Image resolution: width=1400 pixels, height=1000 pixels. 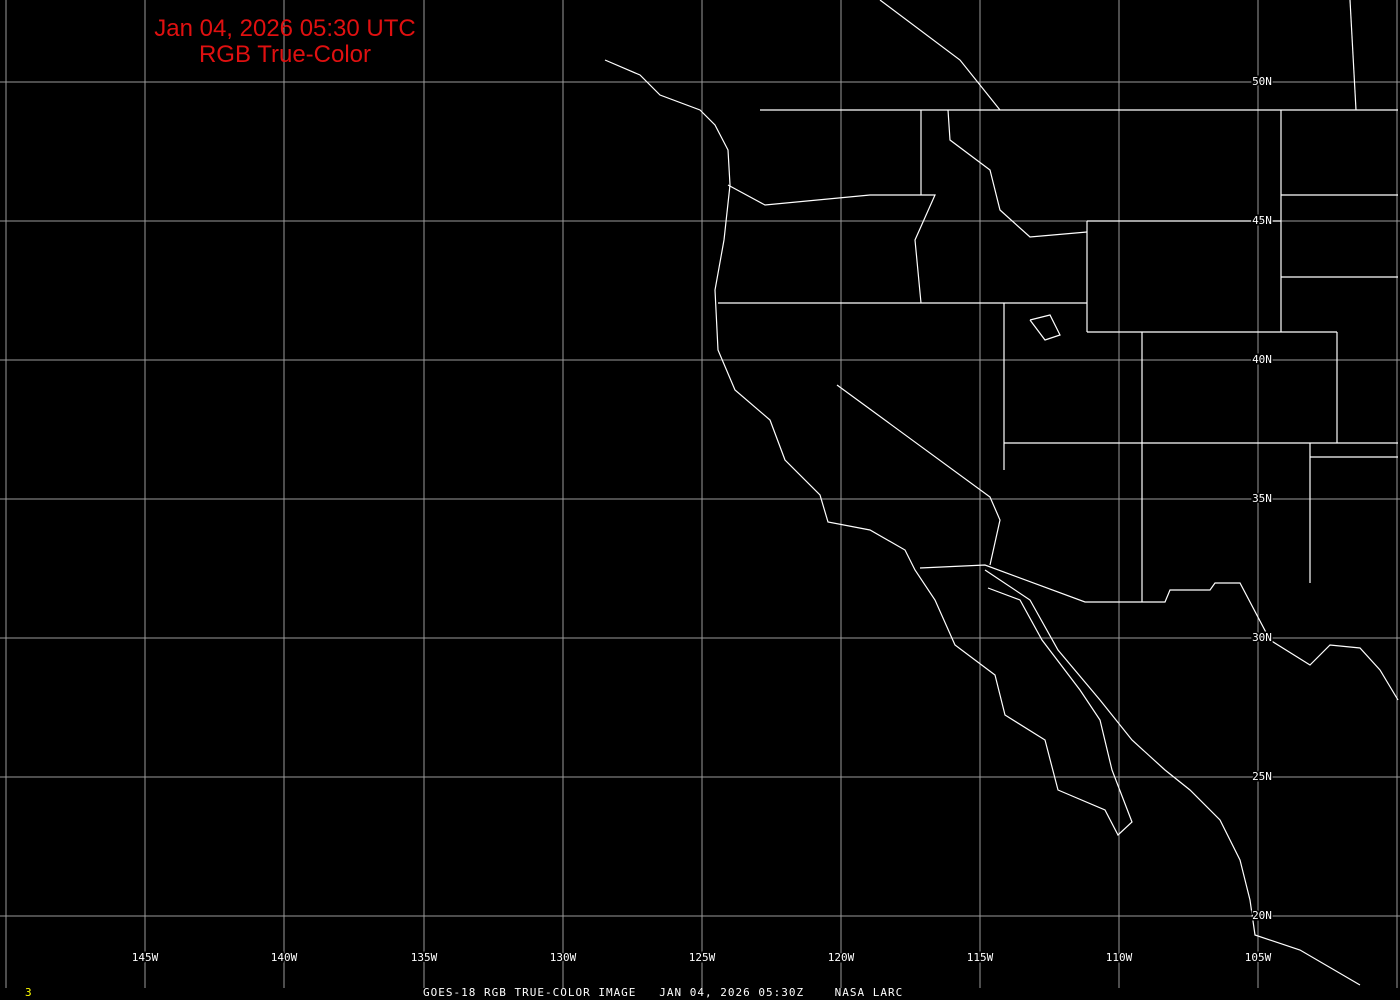 What do you see at coordinates (285, 54) in the screenshot?
I see `map-title-product: RGB True-Color` at bounding box center [285, 54].